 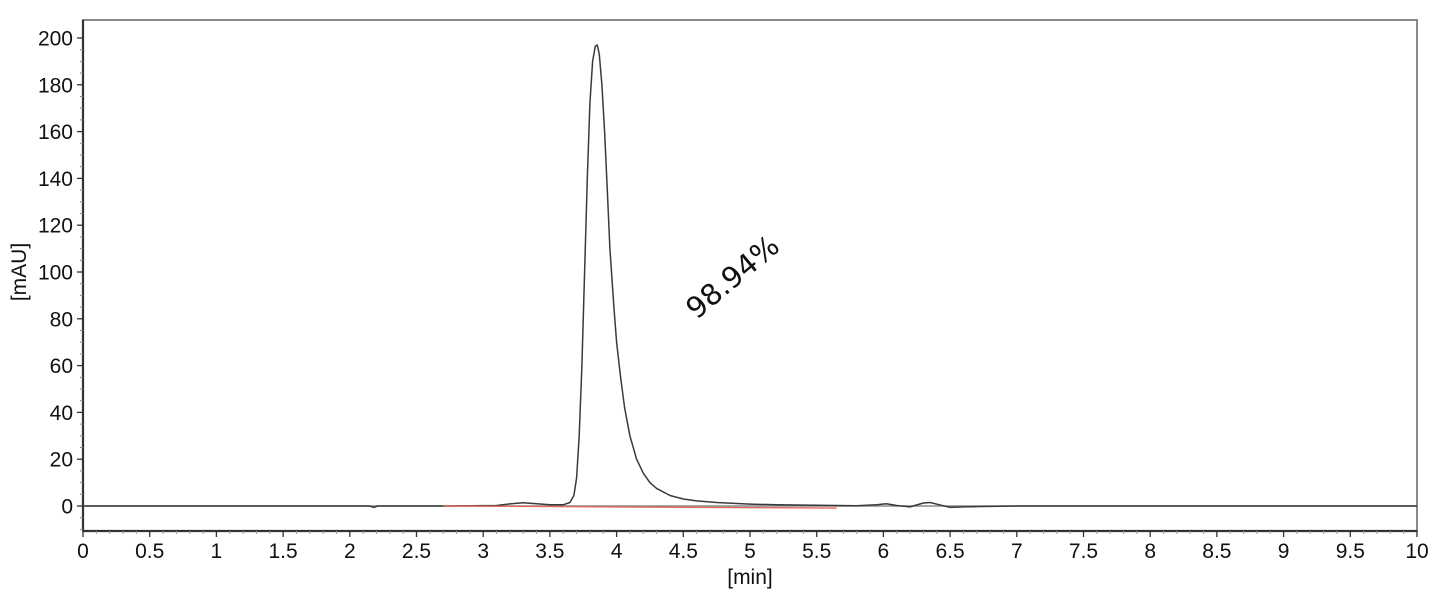 What do you see at coordinates (83, 551) in the screenshot?
I see `x-tick-label: 0` at bounding box center [83, 551].